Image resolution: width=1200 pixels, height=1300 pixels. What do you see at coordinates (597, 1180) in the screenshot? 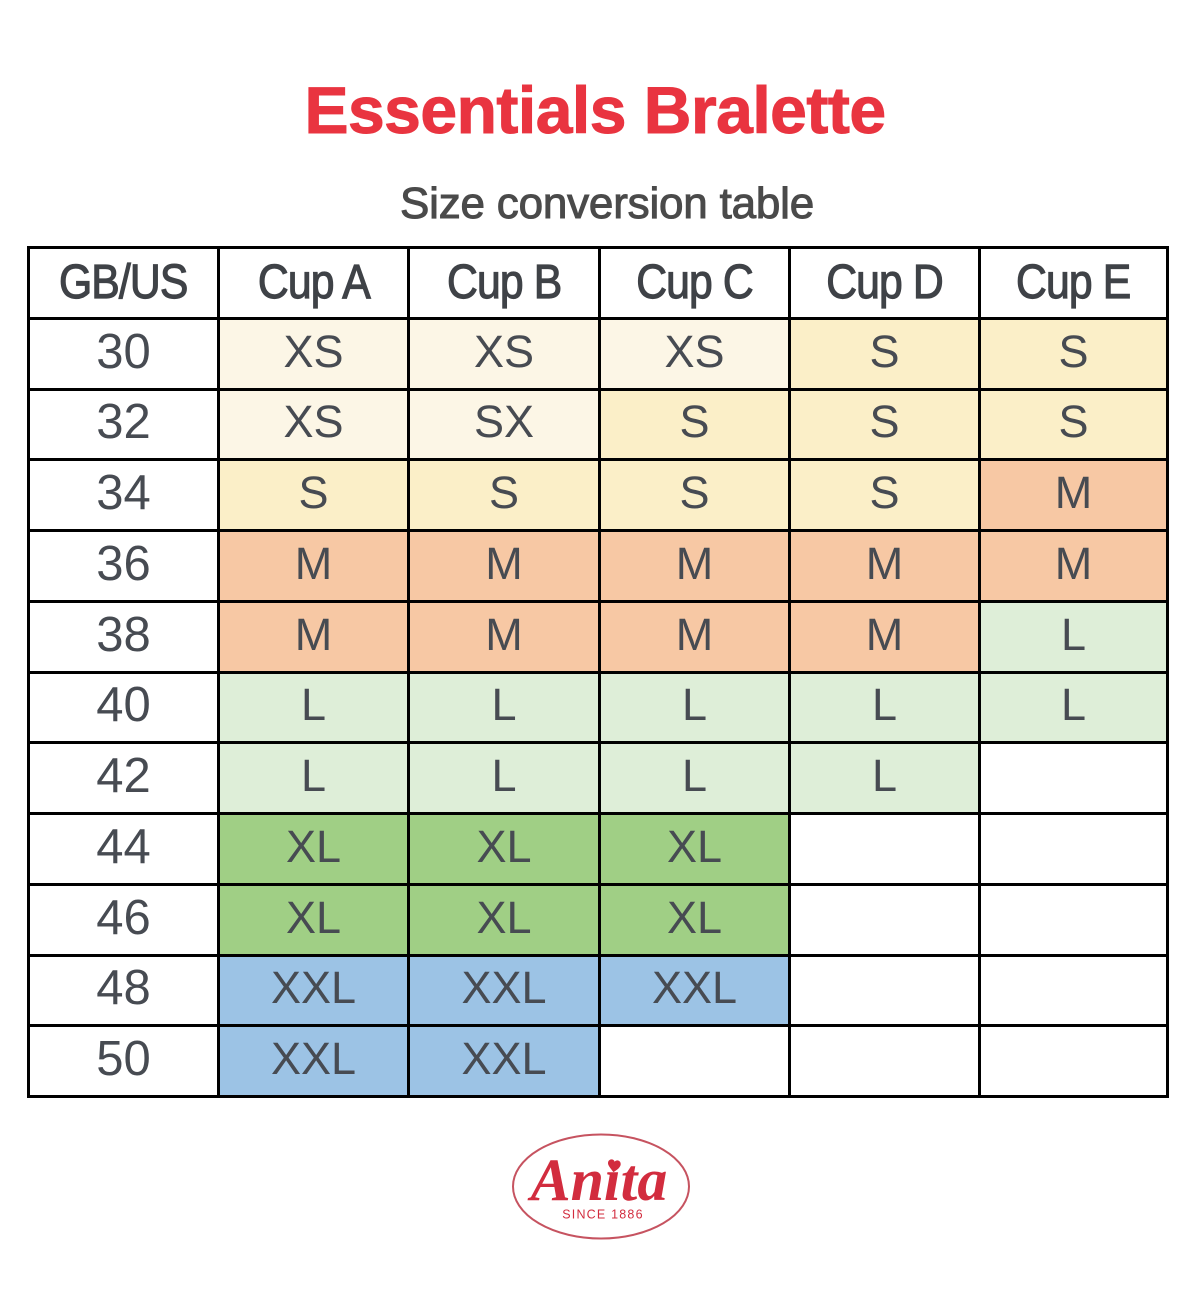
I see `svg-text: Anıta` at bounding box center [597, 1180].